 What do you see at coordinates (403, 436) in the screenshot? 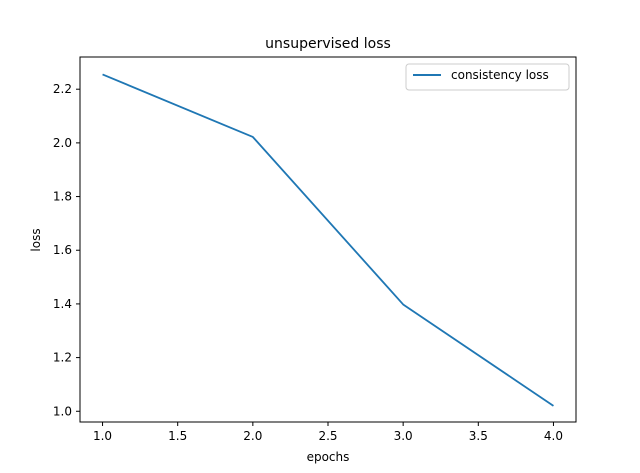
I see `x-tick-label: 3.0` at bounding box center [403, 436].